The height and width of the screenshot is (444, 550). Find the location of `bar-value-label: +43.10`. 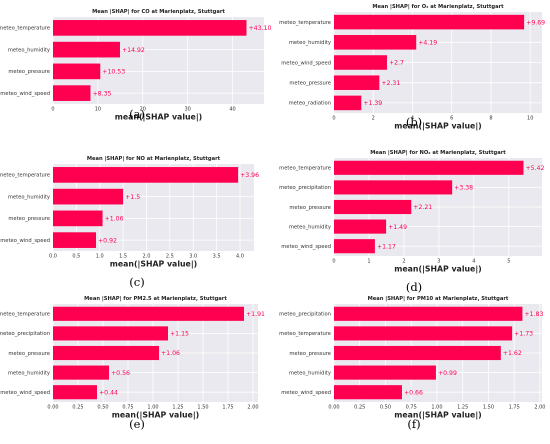

bar-value-label: +43.10 is located at coordinates (259, 28).